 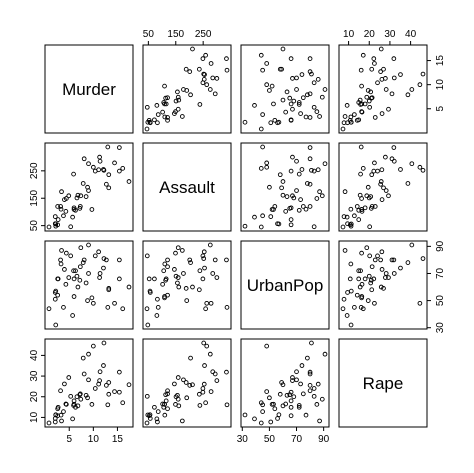 I want to click on x-tick-label-murder-2: 15, so click(x=118, y=439).